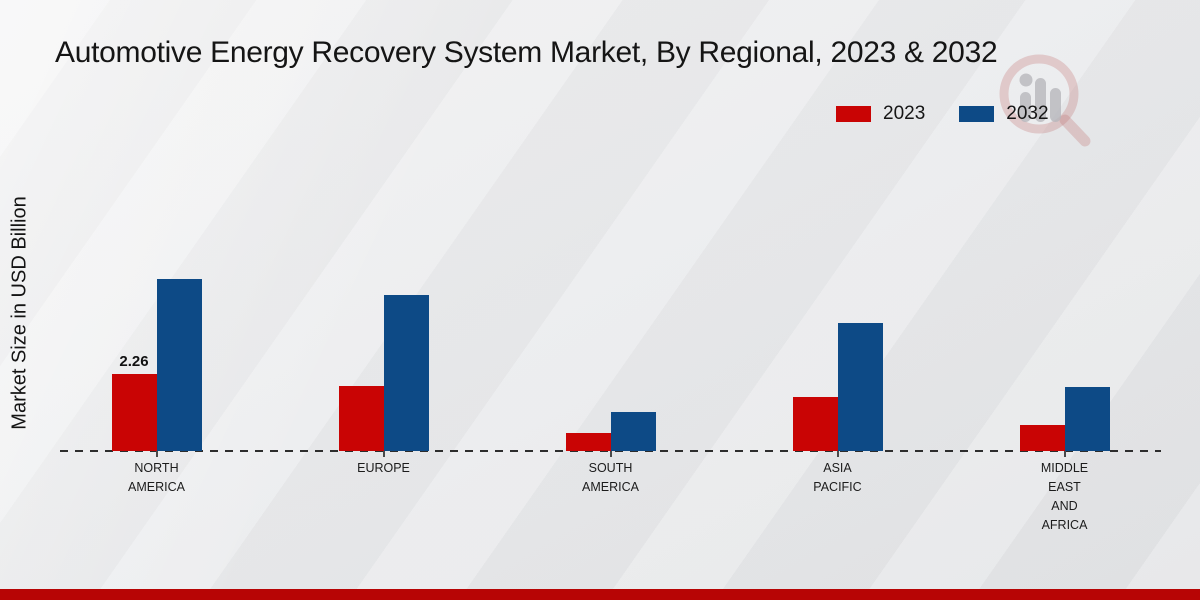 Image resolution: width=1200 pixels, height=600 pixels. What do you see at coordinates (1004, 114) in the screenshot?
I see `legend-item-2032: 2032` at bounding box center [1004, 114].